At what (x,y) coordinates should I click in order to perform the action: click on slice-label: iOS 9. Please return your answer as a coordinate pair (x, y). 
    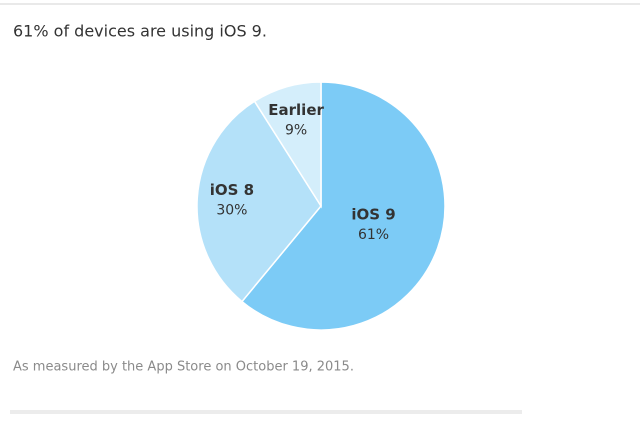
    Looking at the image, I should click on (373, 214).